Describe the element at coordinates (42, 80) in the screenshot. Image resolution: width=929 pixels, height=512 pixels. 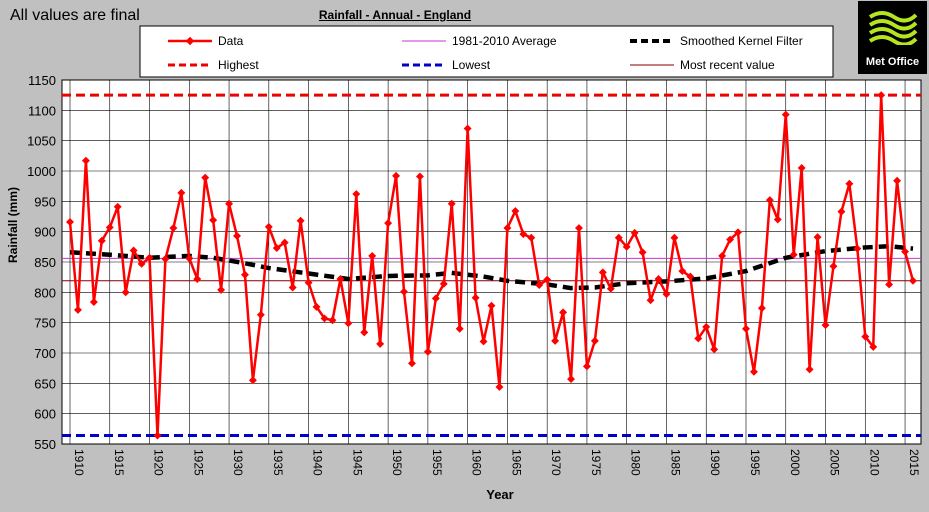
I see `y-tick-label: 1150` at that location.